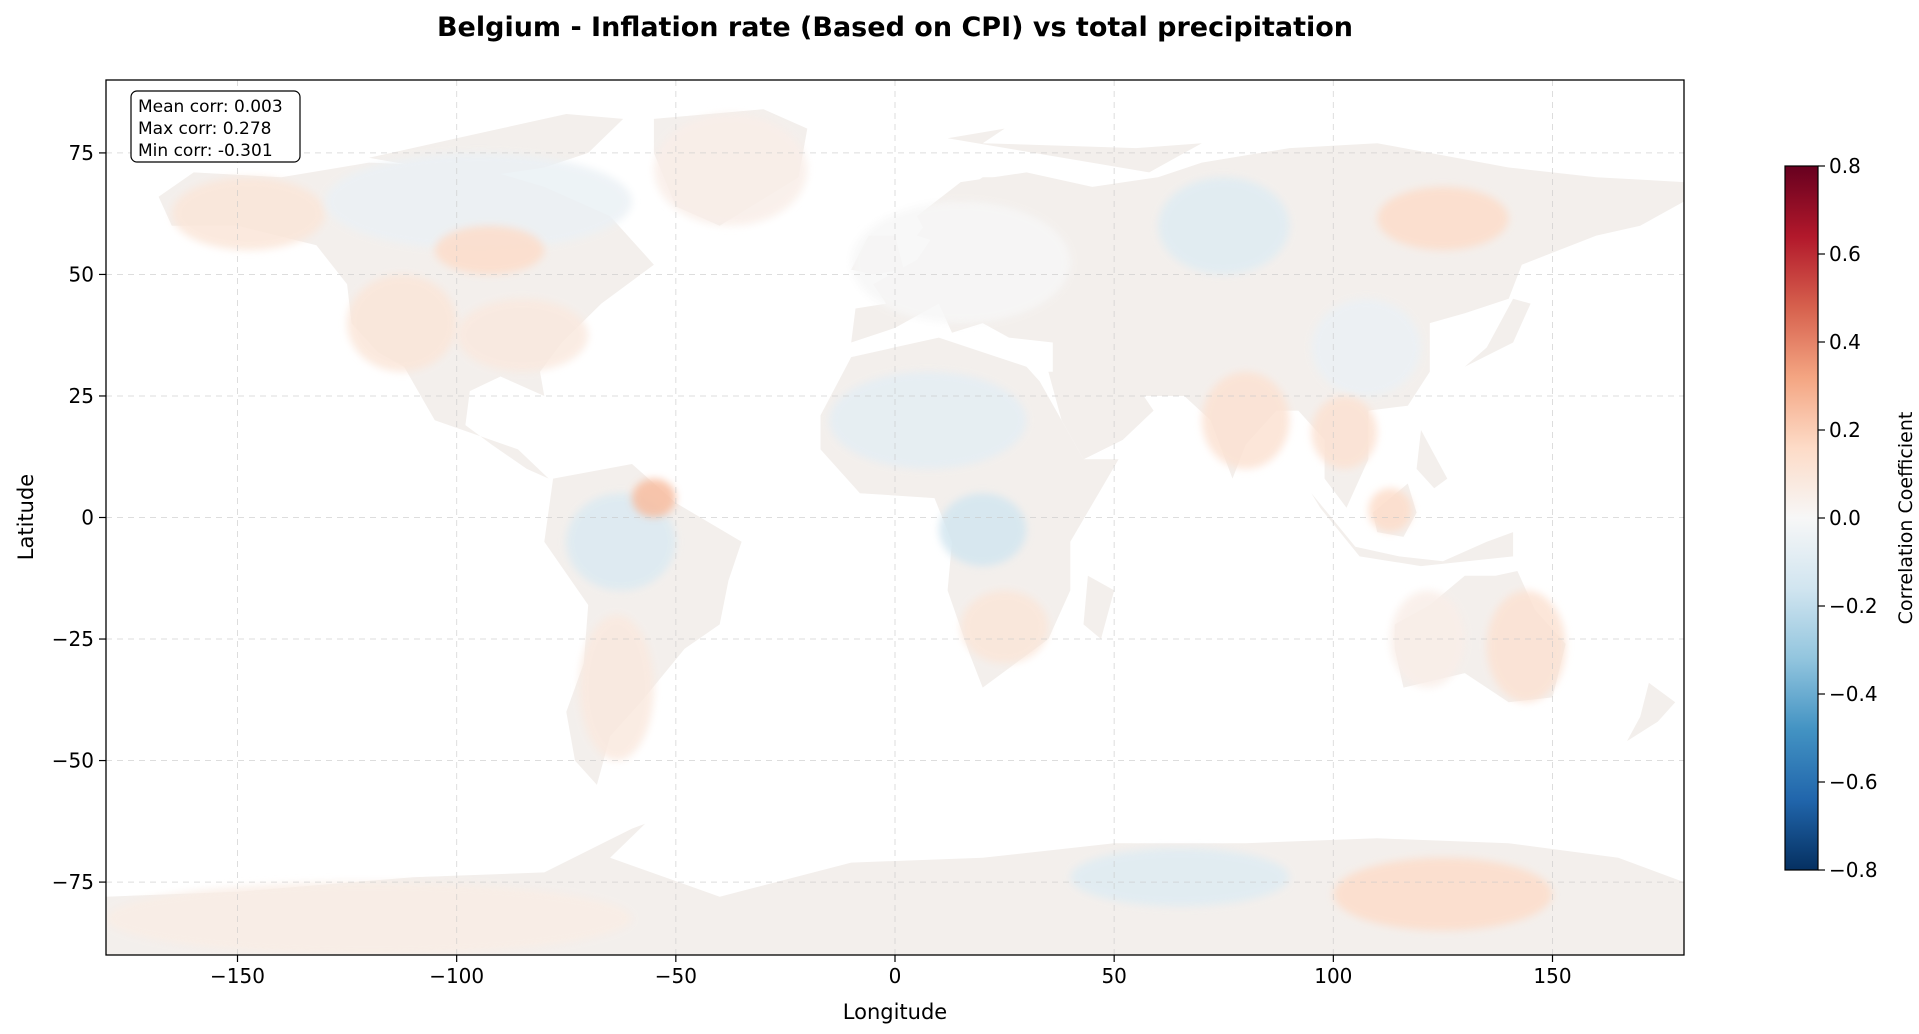 This screenshot has width=1919, height=1034. I want to click on region-southern-south-america, so click(616, 687).